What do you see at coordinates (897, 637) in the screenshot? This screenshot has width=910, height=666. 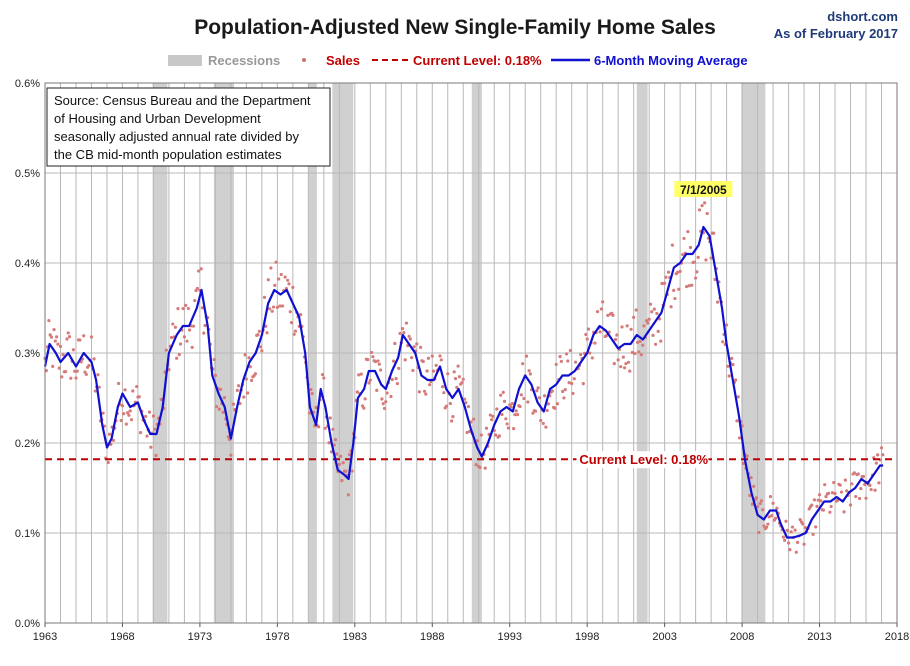 I see `x-tick-label: 2018` at bounding box center [897, 637].